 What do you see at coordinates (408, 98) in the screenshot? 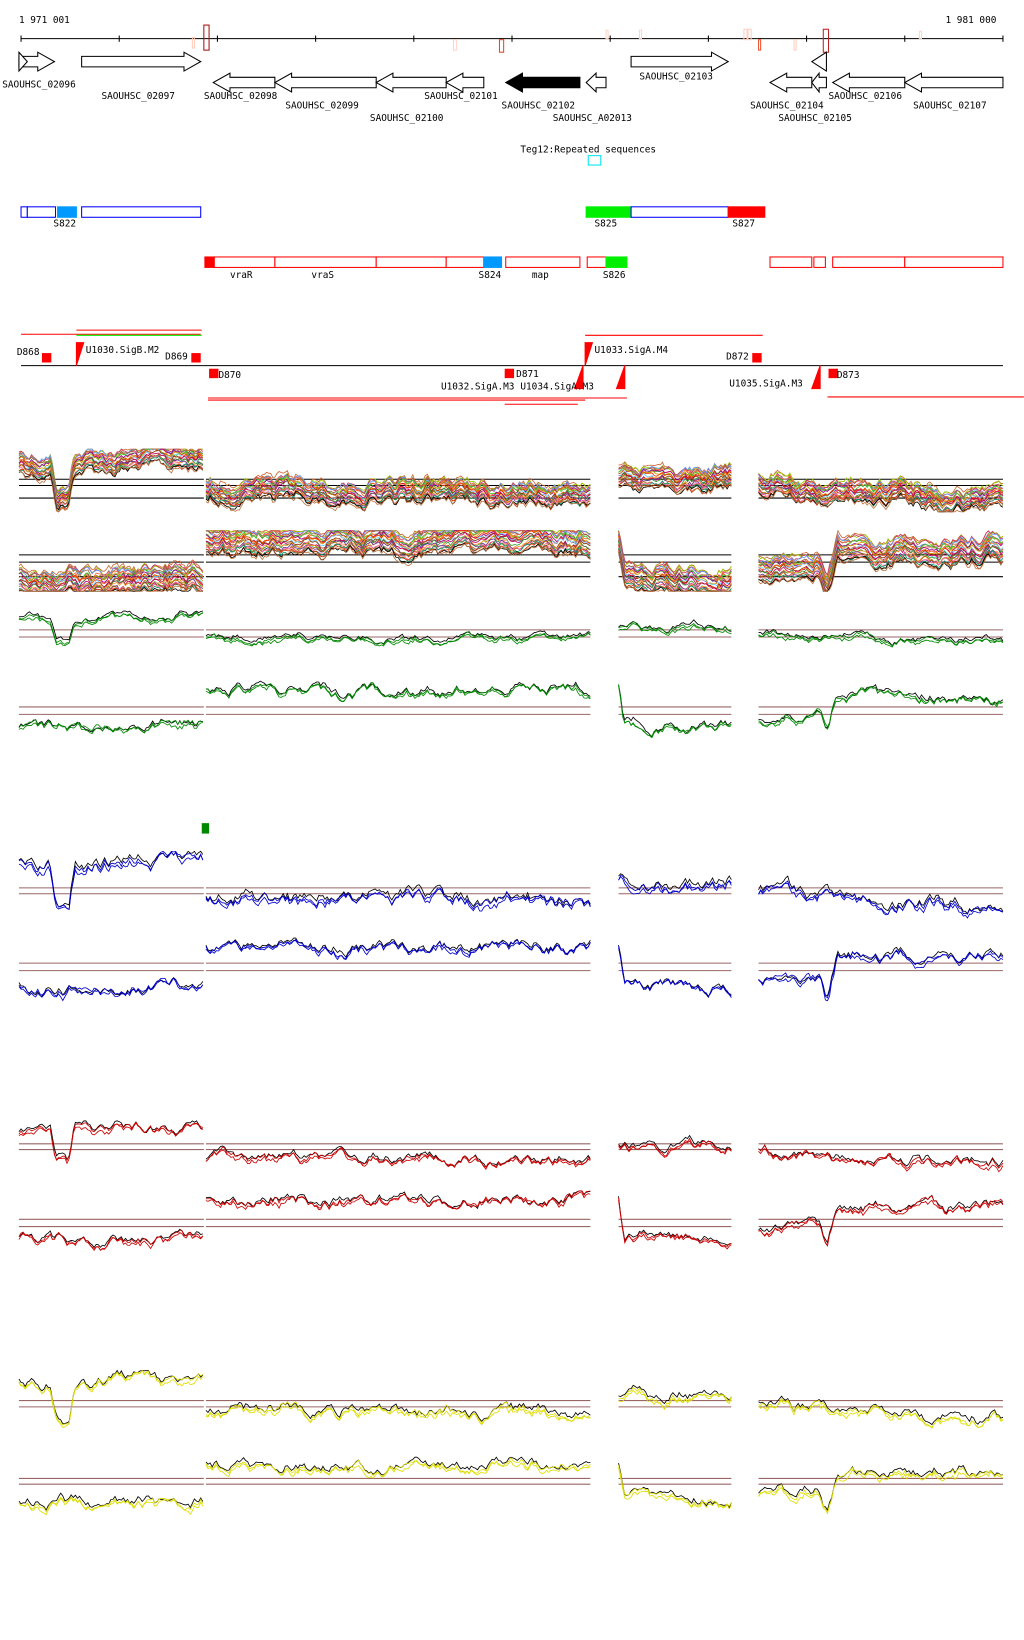
I see `gene-saouhsc_02100: SAOUHSC_02100` at bounding box center [408, 98].